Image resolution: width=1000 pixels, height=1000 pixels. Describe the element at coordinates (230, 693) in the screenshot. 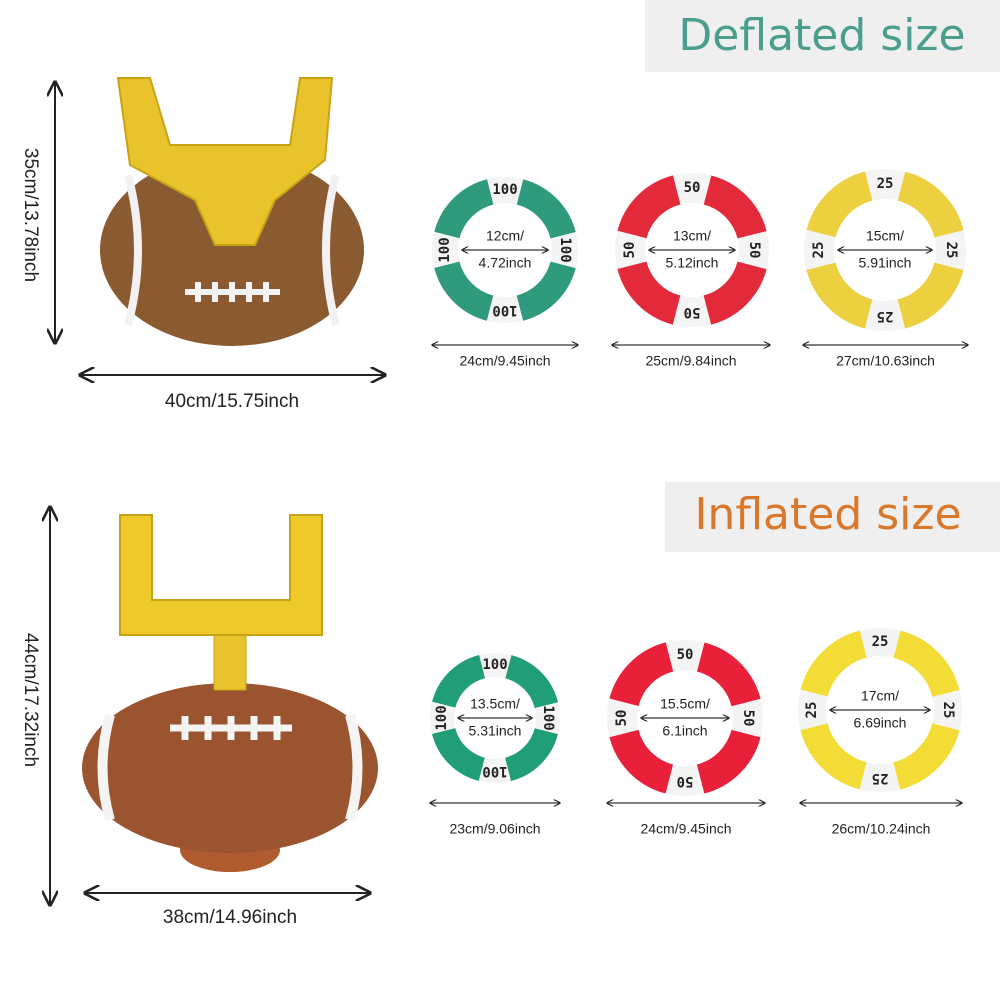

I see `inflated-football` at that location.